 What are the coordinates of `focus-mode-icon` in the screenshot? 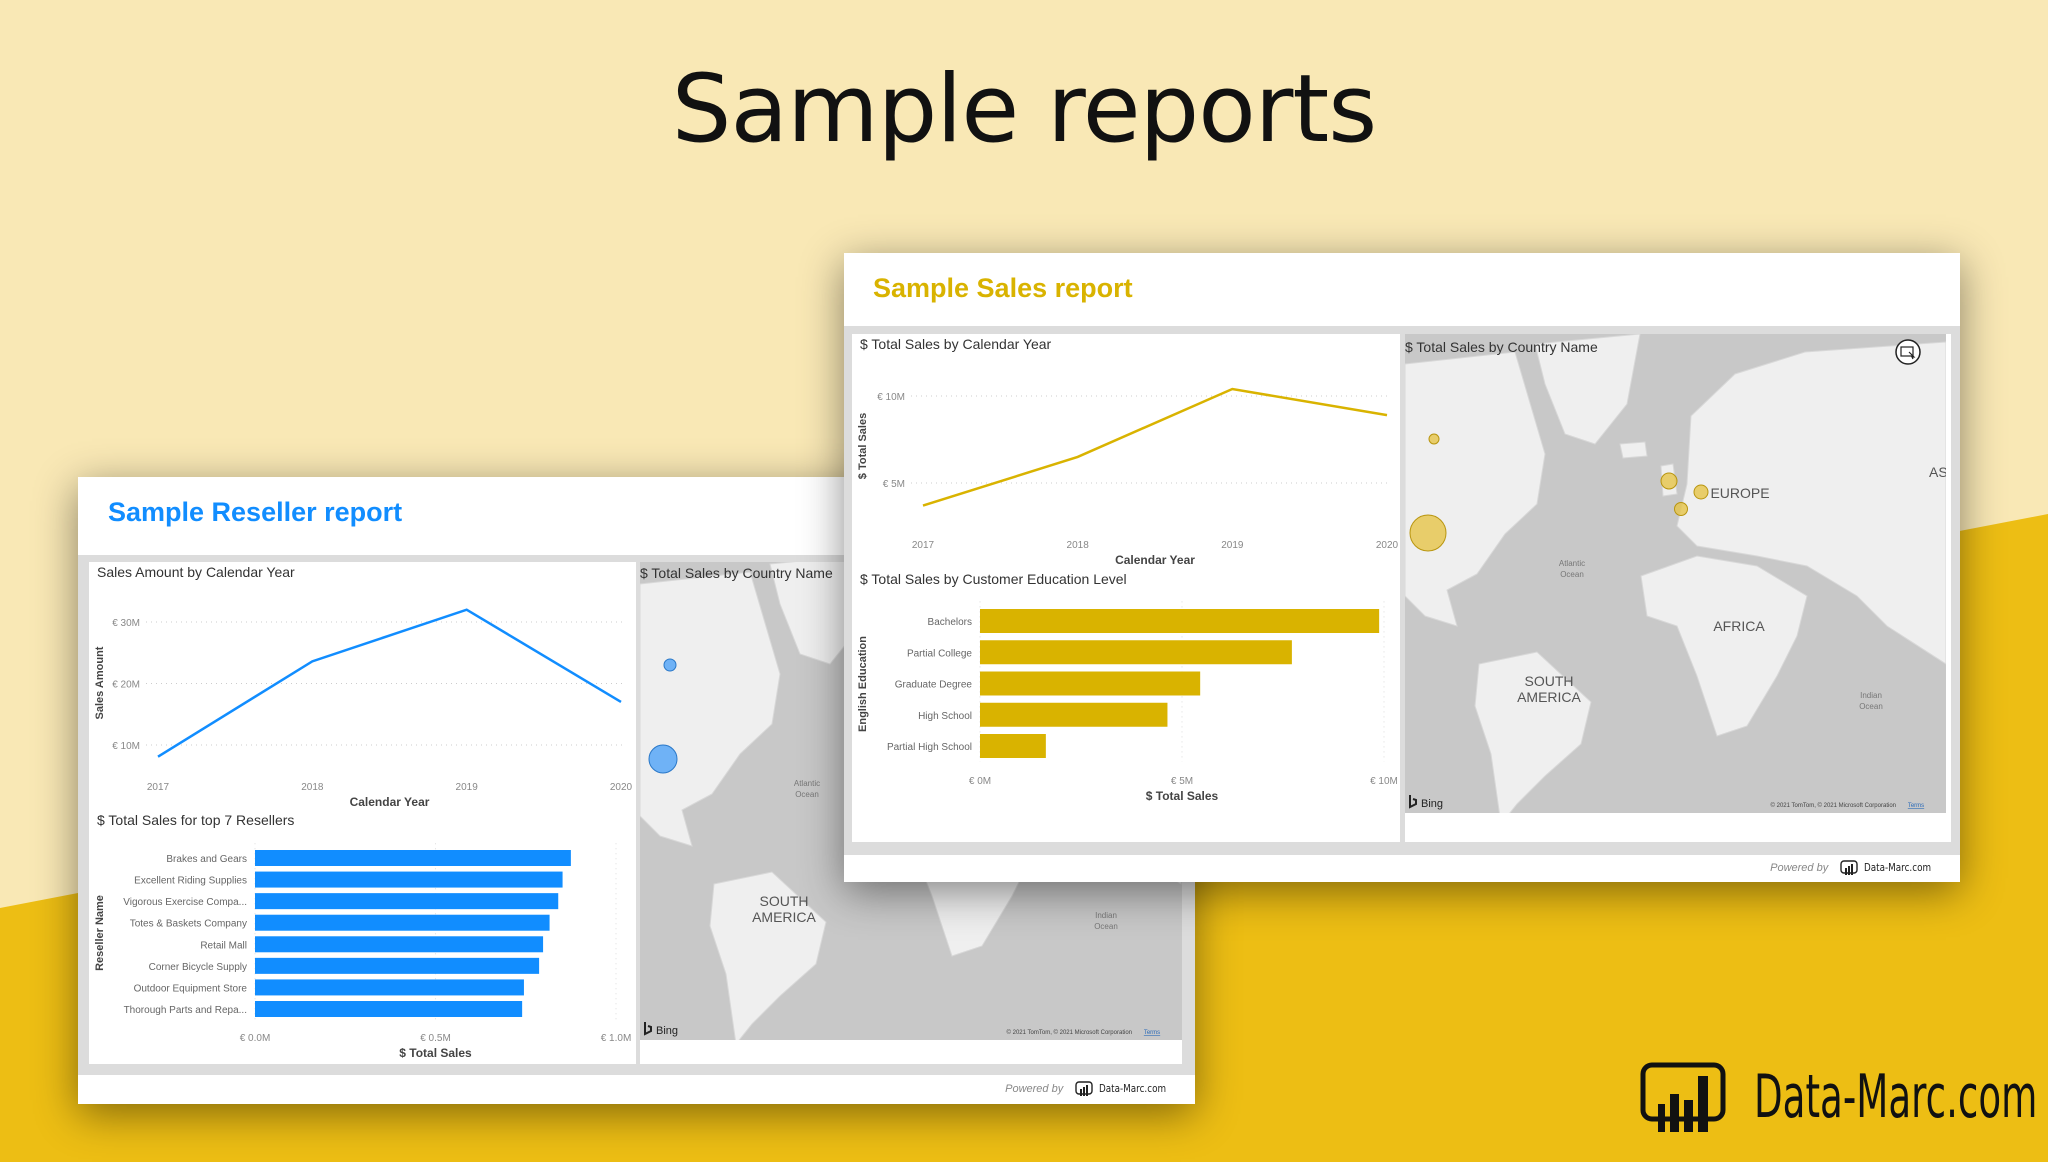 It's located at (1908, 352).